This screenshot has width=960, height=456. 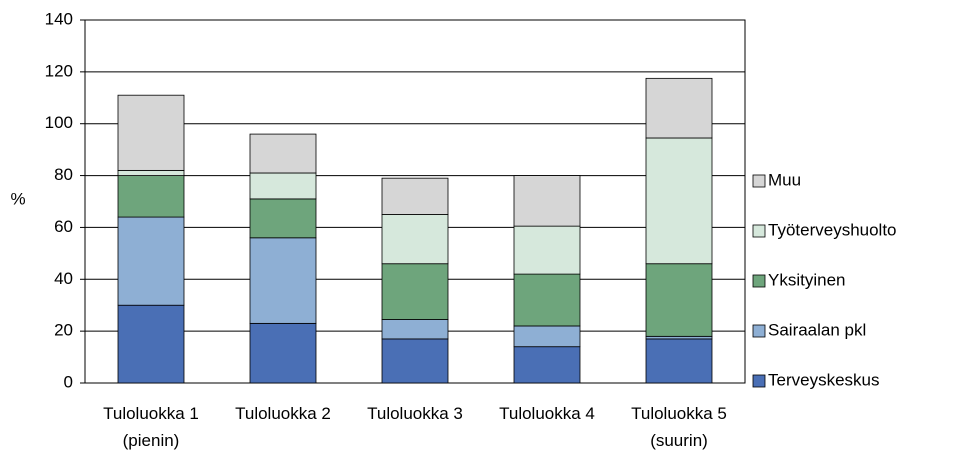 I want to click on y-tick-label: 140, so click(x=59, y=18).